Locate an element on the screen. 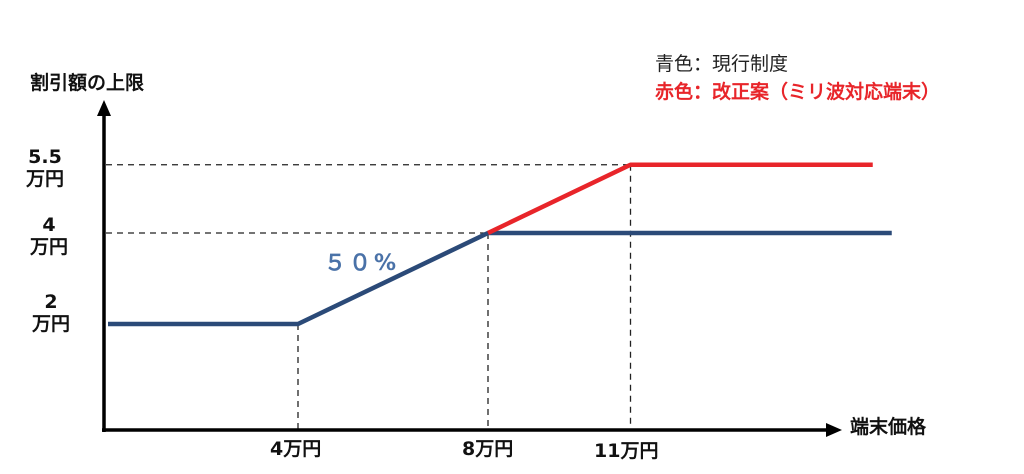  y-tick-value: 4 is located at coordinates (49, 225).